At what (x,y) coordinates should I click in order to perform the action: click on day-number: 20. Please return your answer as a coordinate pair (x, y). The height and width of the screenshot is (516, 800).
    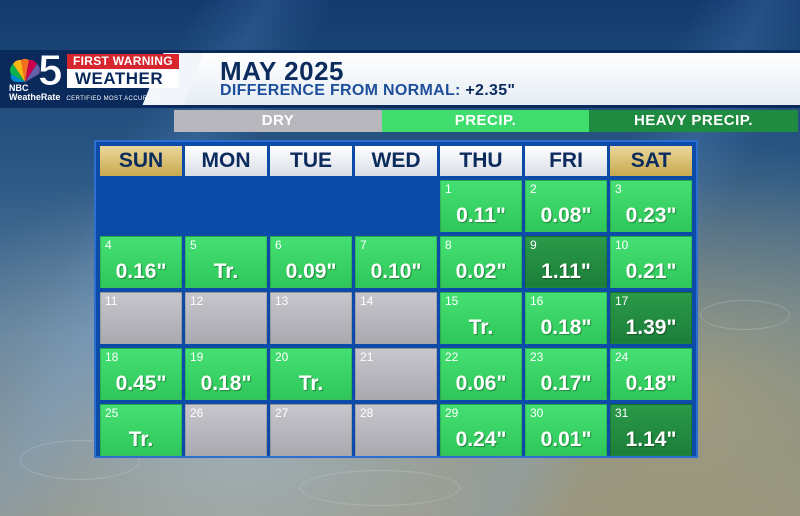
    Looking at the image, I should click on (282, 357).